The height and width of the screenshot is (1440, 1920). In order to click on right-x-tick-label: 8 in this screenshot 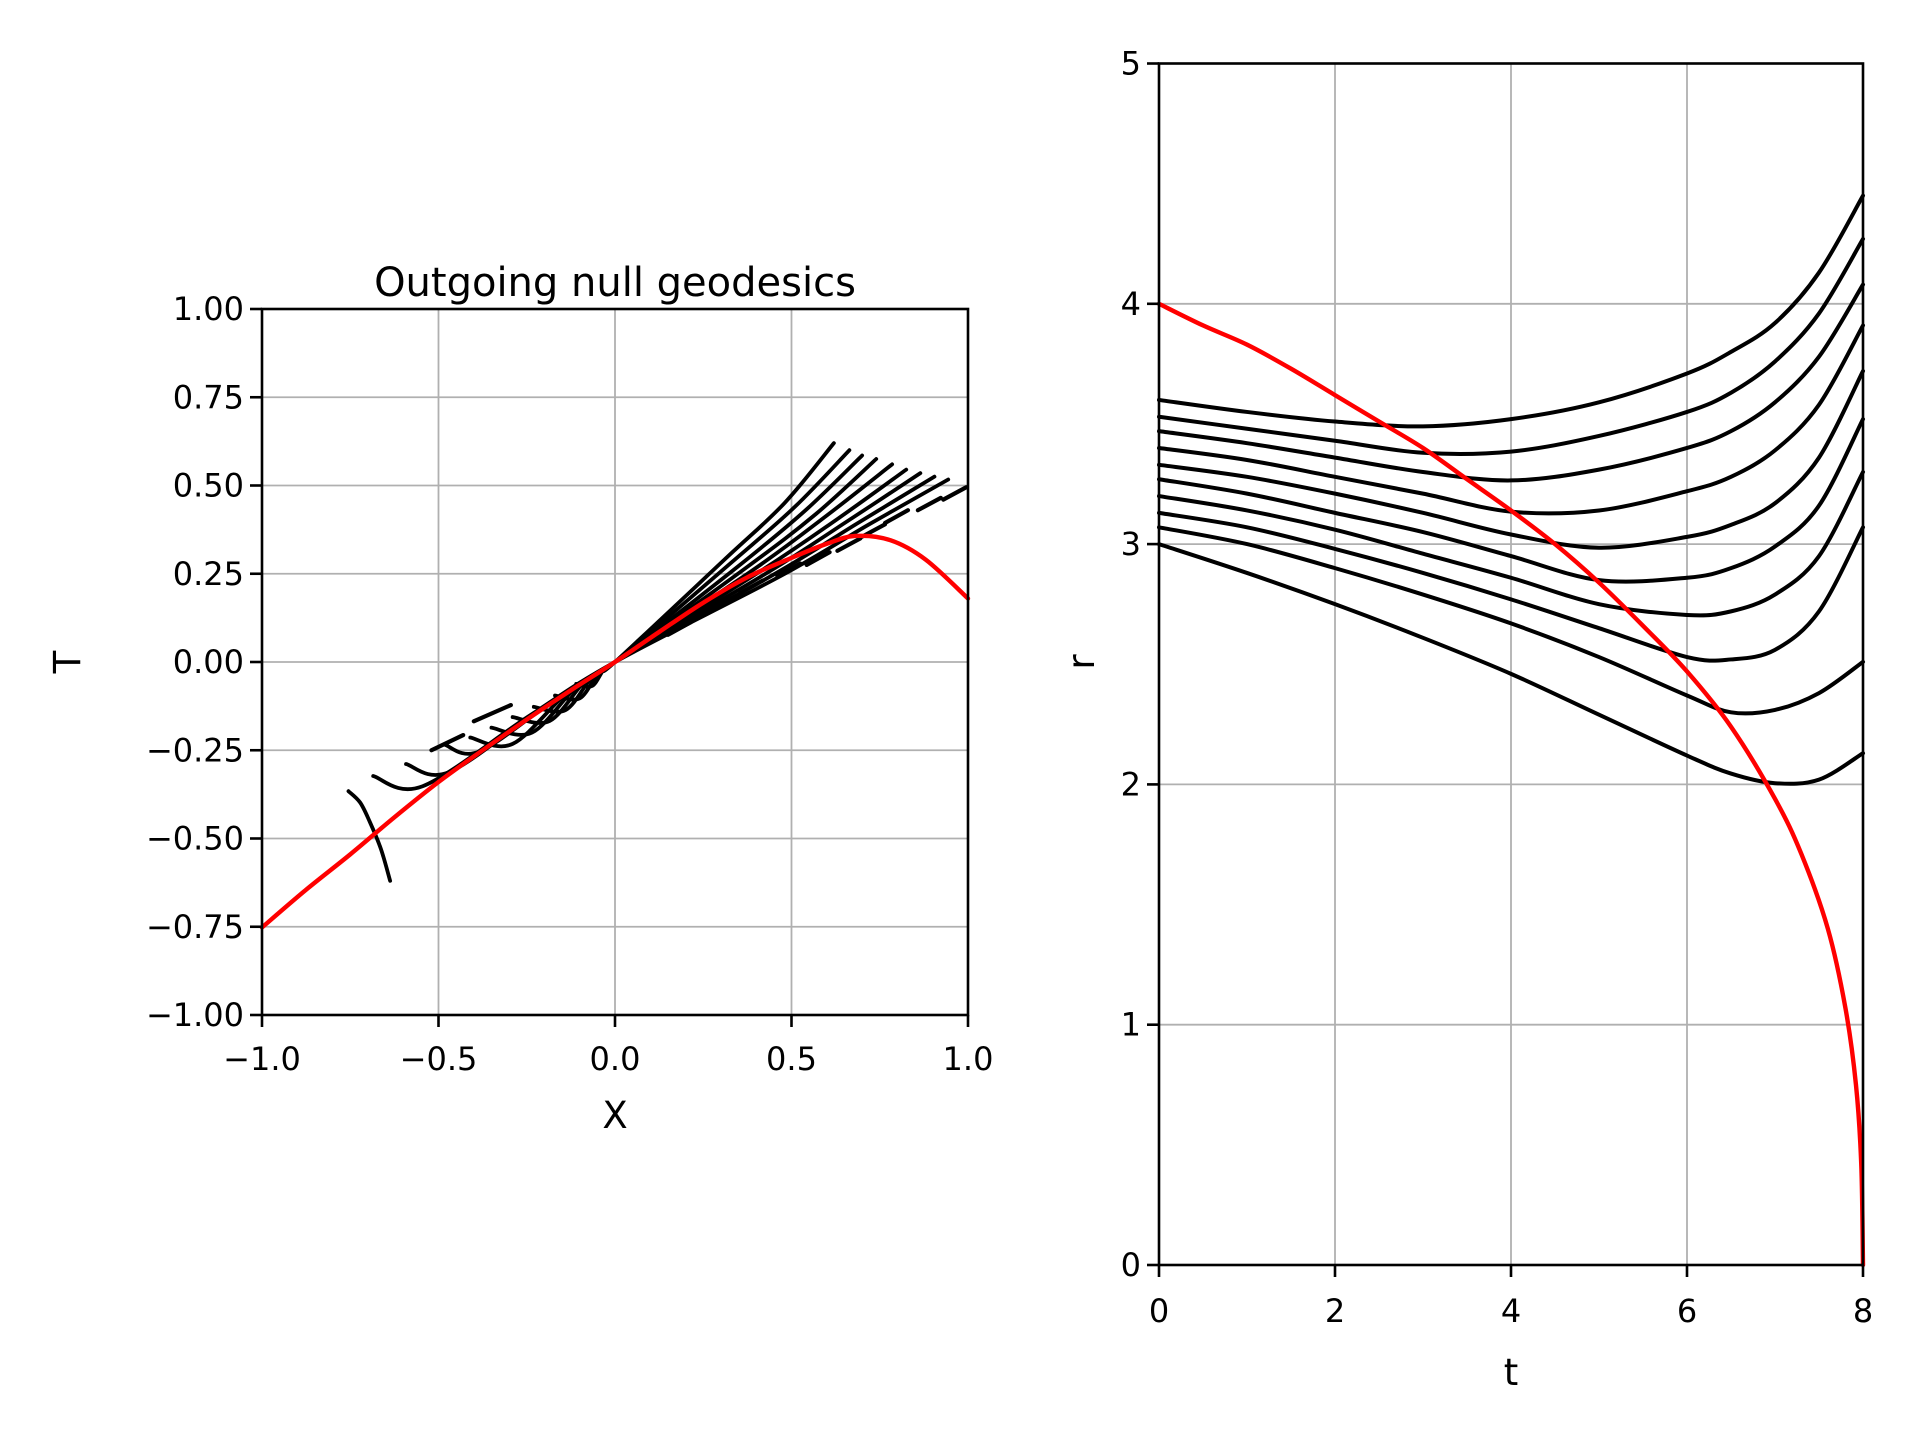, I will do `click(1863, 1311)`.